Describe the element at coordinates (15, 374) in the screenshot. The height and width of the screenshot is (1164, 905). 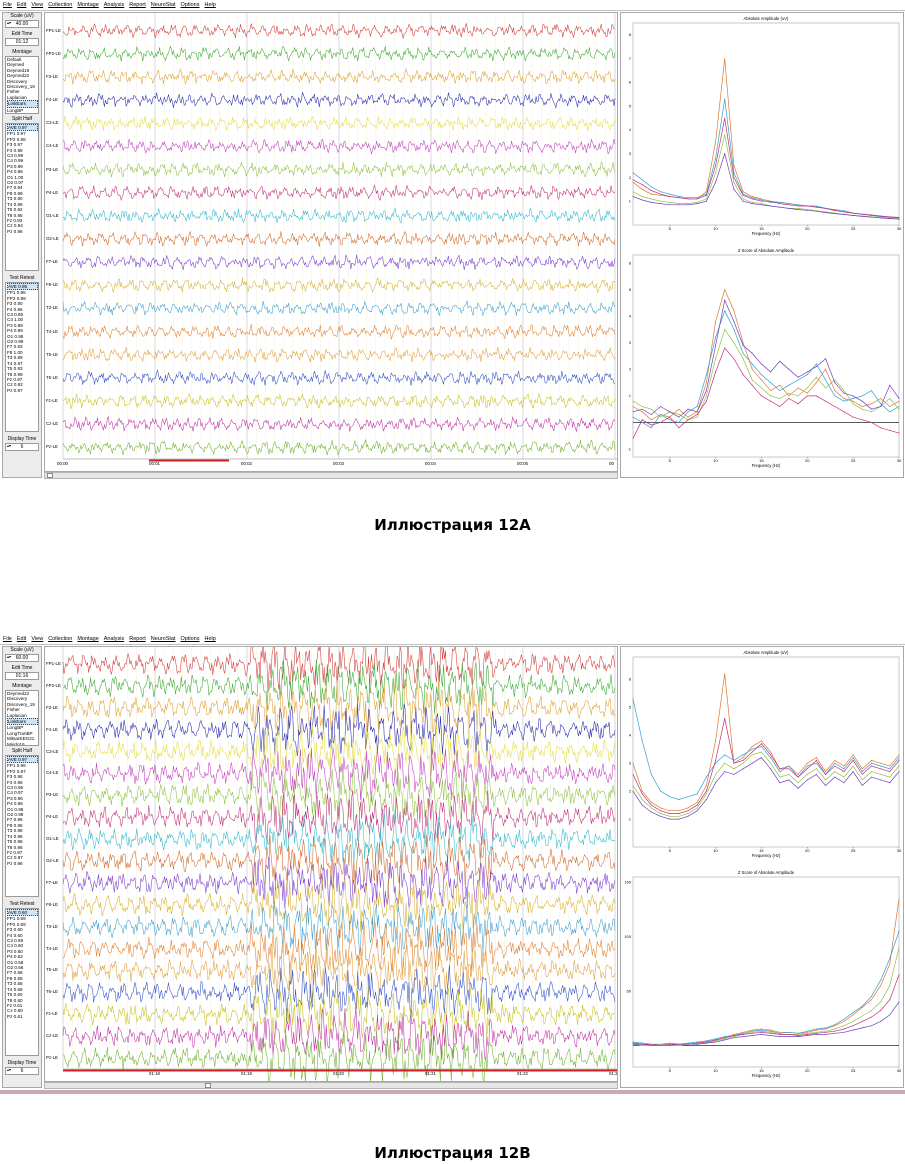
I see `list-item: T6 0.99` at that location.